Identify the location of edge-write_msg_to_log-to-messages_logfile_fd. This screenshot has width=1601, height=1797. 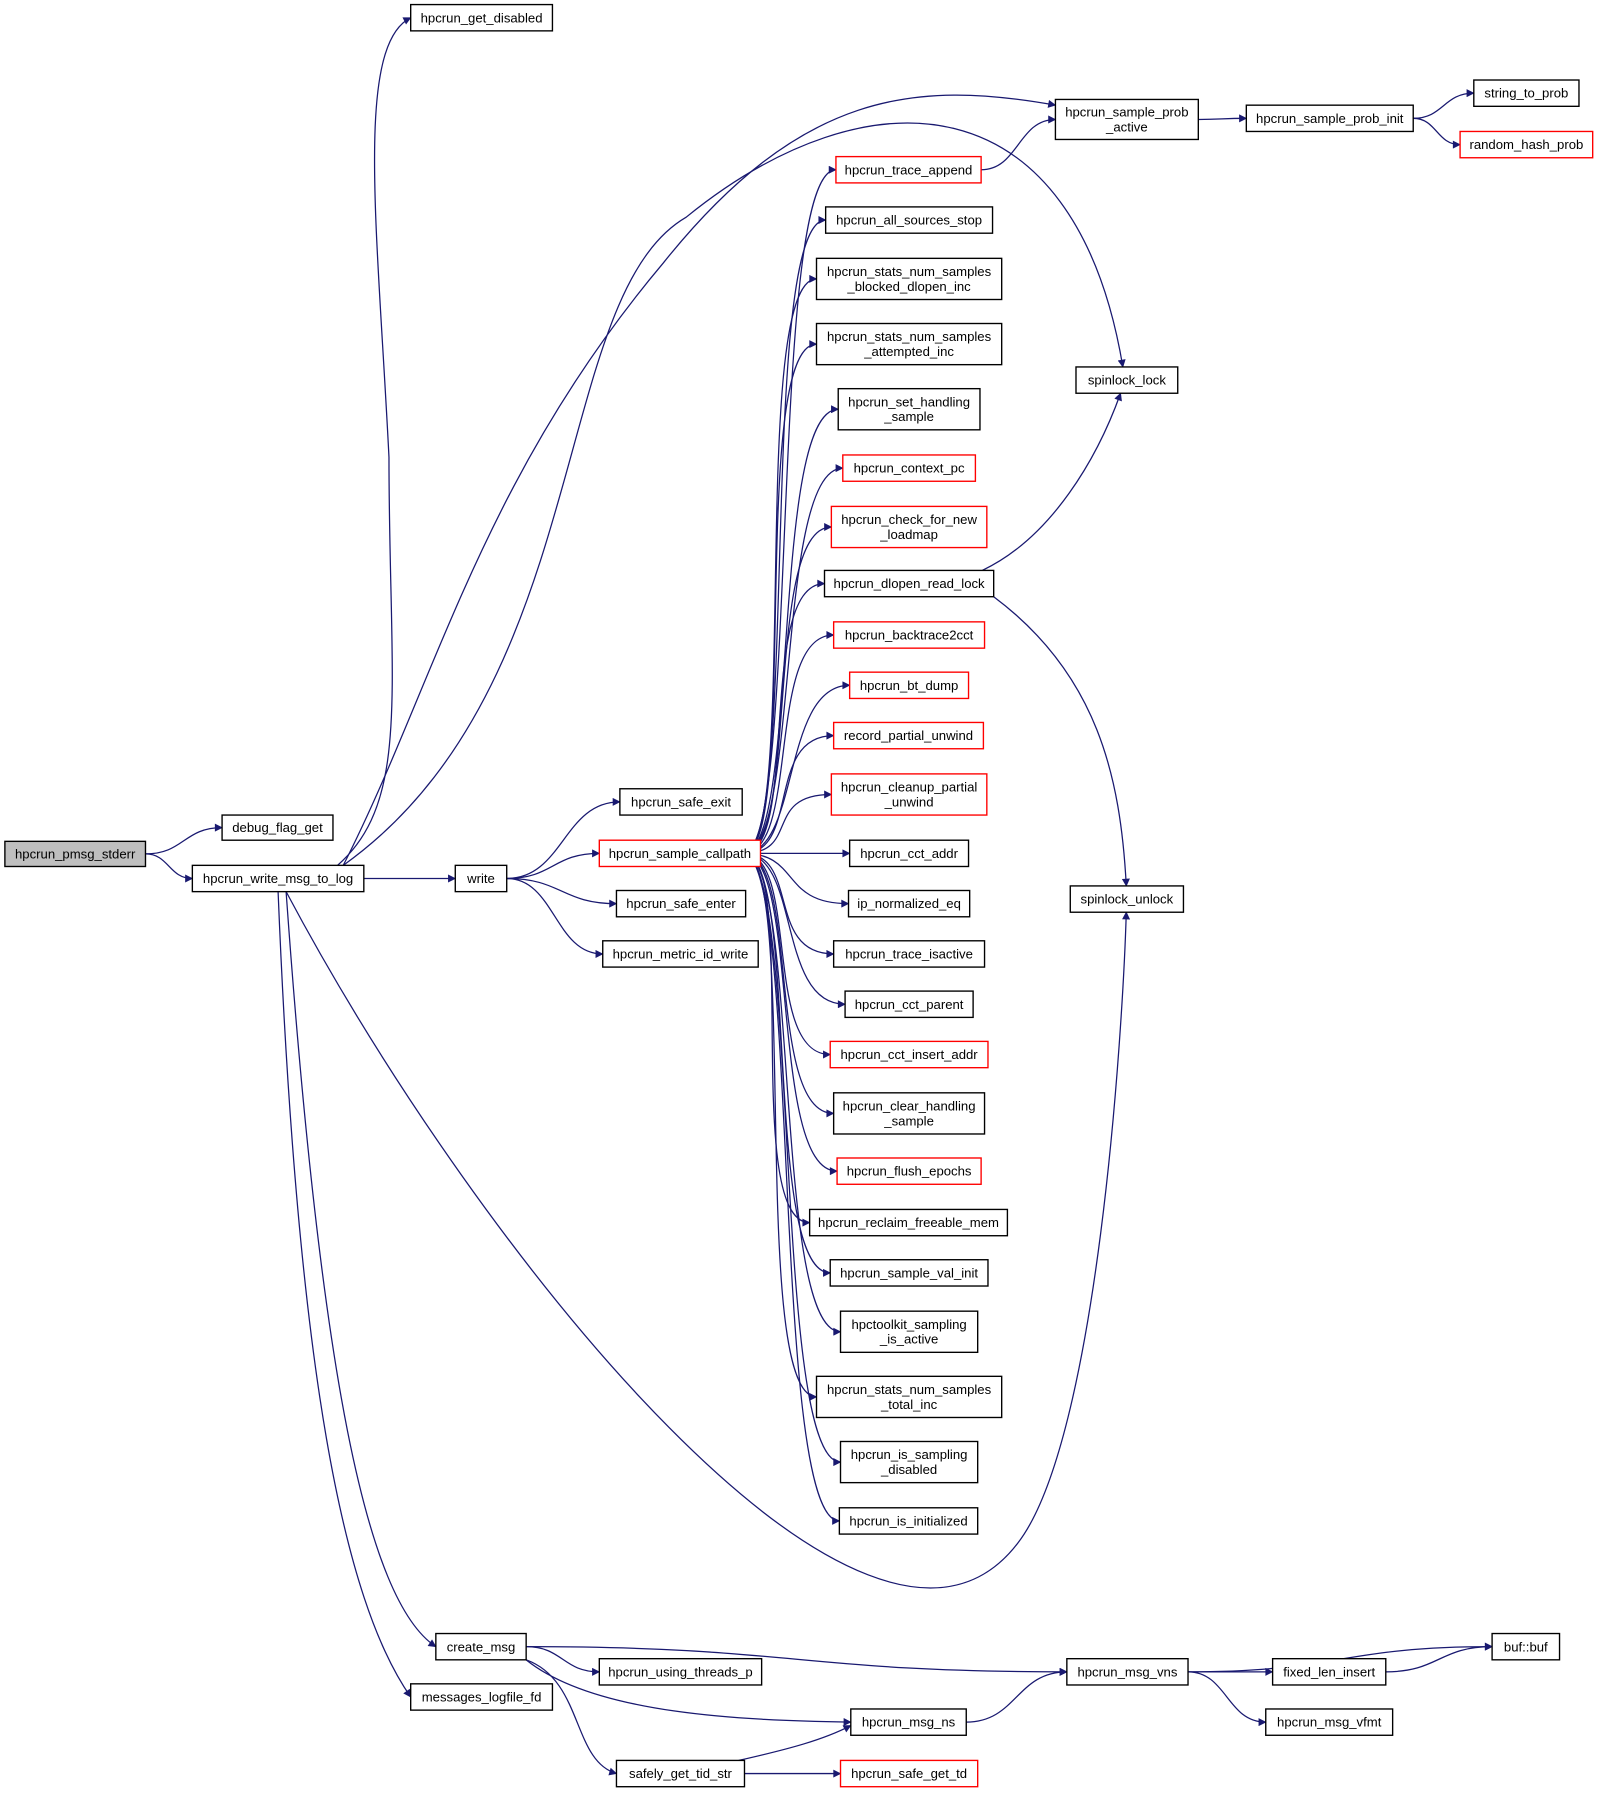
(344, 1294).